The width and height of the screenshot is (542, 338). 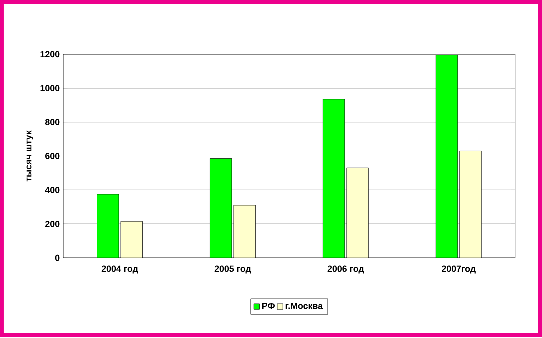 What do you see at coordinates (459, 270) in the screenshot?
I see `x-tick-label: 2007год` at bounding box center [459, 270].